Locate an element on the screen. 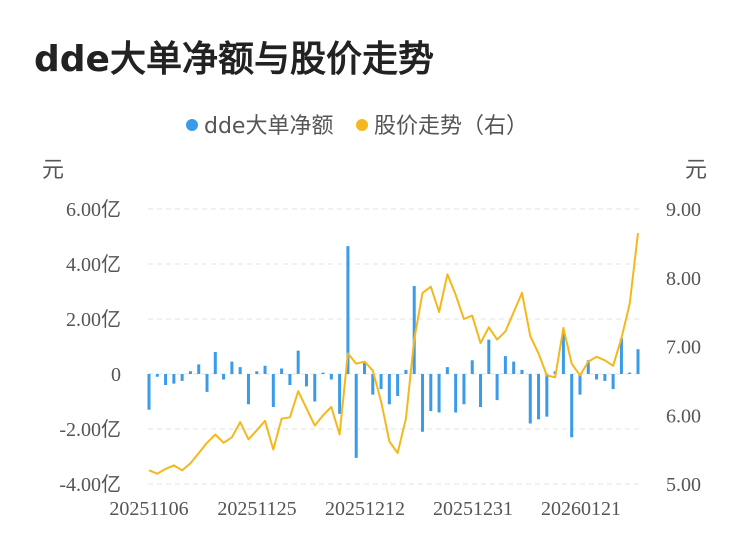 The height and width of the screenshot is (558, 750). y-right-tick-label: 6.00 is located at coordinates (683, 416).